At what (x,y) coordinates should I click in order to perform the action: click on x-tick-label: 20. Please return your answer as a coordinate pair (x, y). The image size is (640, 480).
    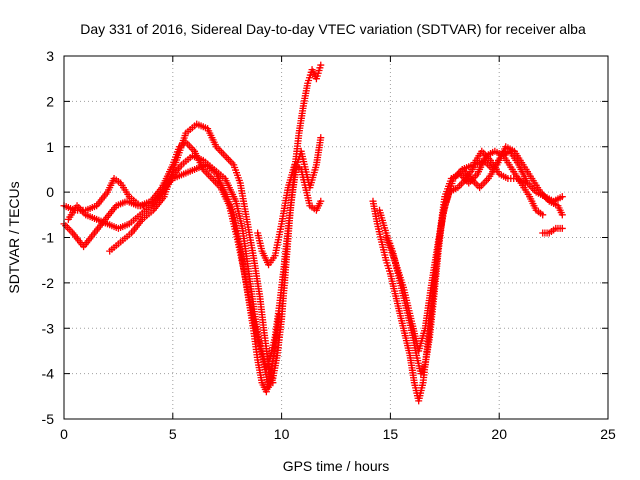
    Looking at the image, I should click on (499, 434).